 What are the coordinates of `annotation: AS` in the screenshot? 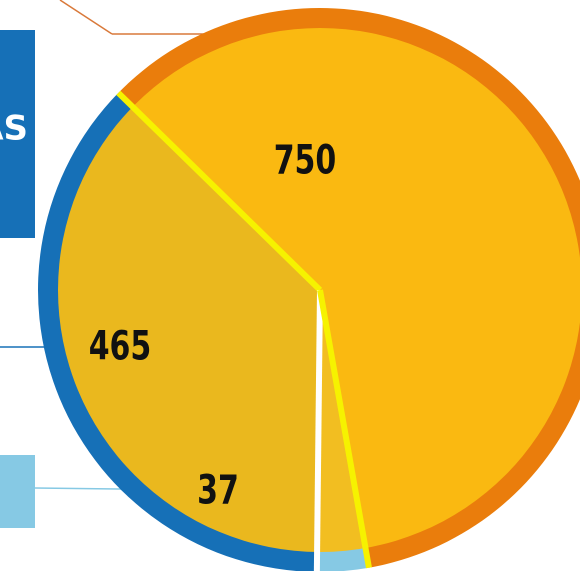 It's located at (14, 129).